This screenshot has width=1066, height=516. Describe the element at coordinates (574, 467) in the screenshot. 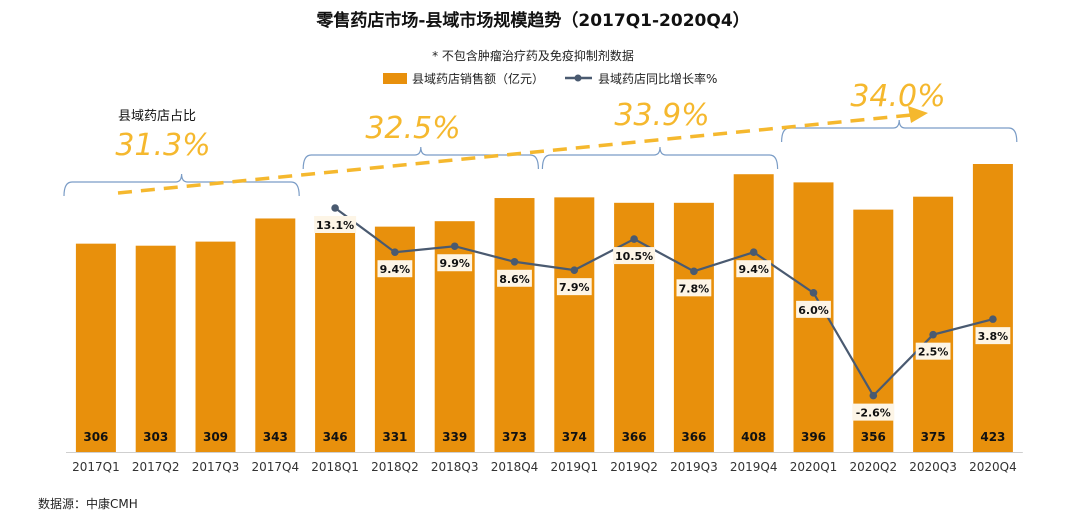

I see `x-tick-label: 2019Q1` at that location.